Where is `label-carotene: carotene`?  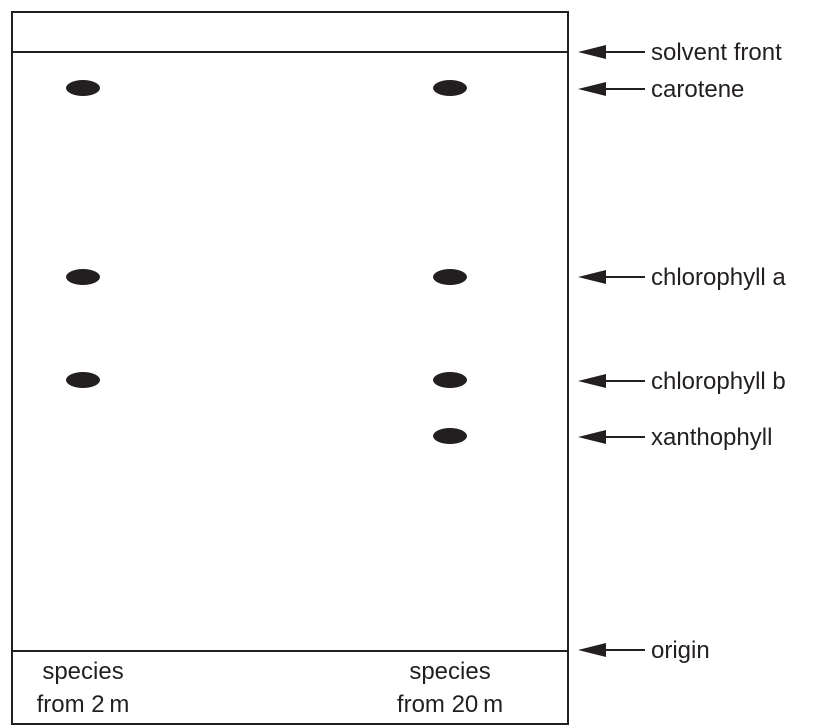
label-carotene: carotene is located at coordinates (697, 89).